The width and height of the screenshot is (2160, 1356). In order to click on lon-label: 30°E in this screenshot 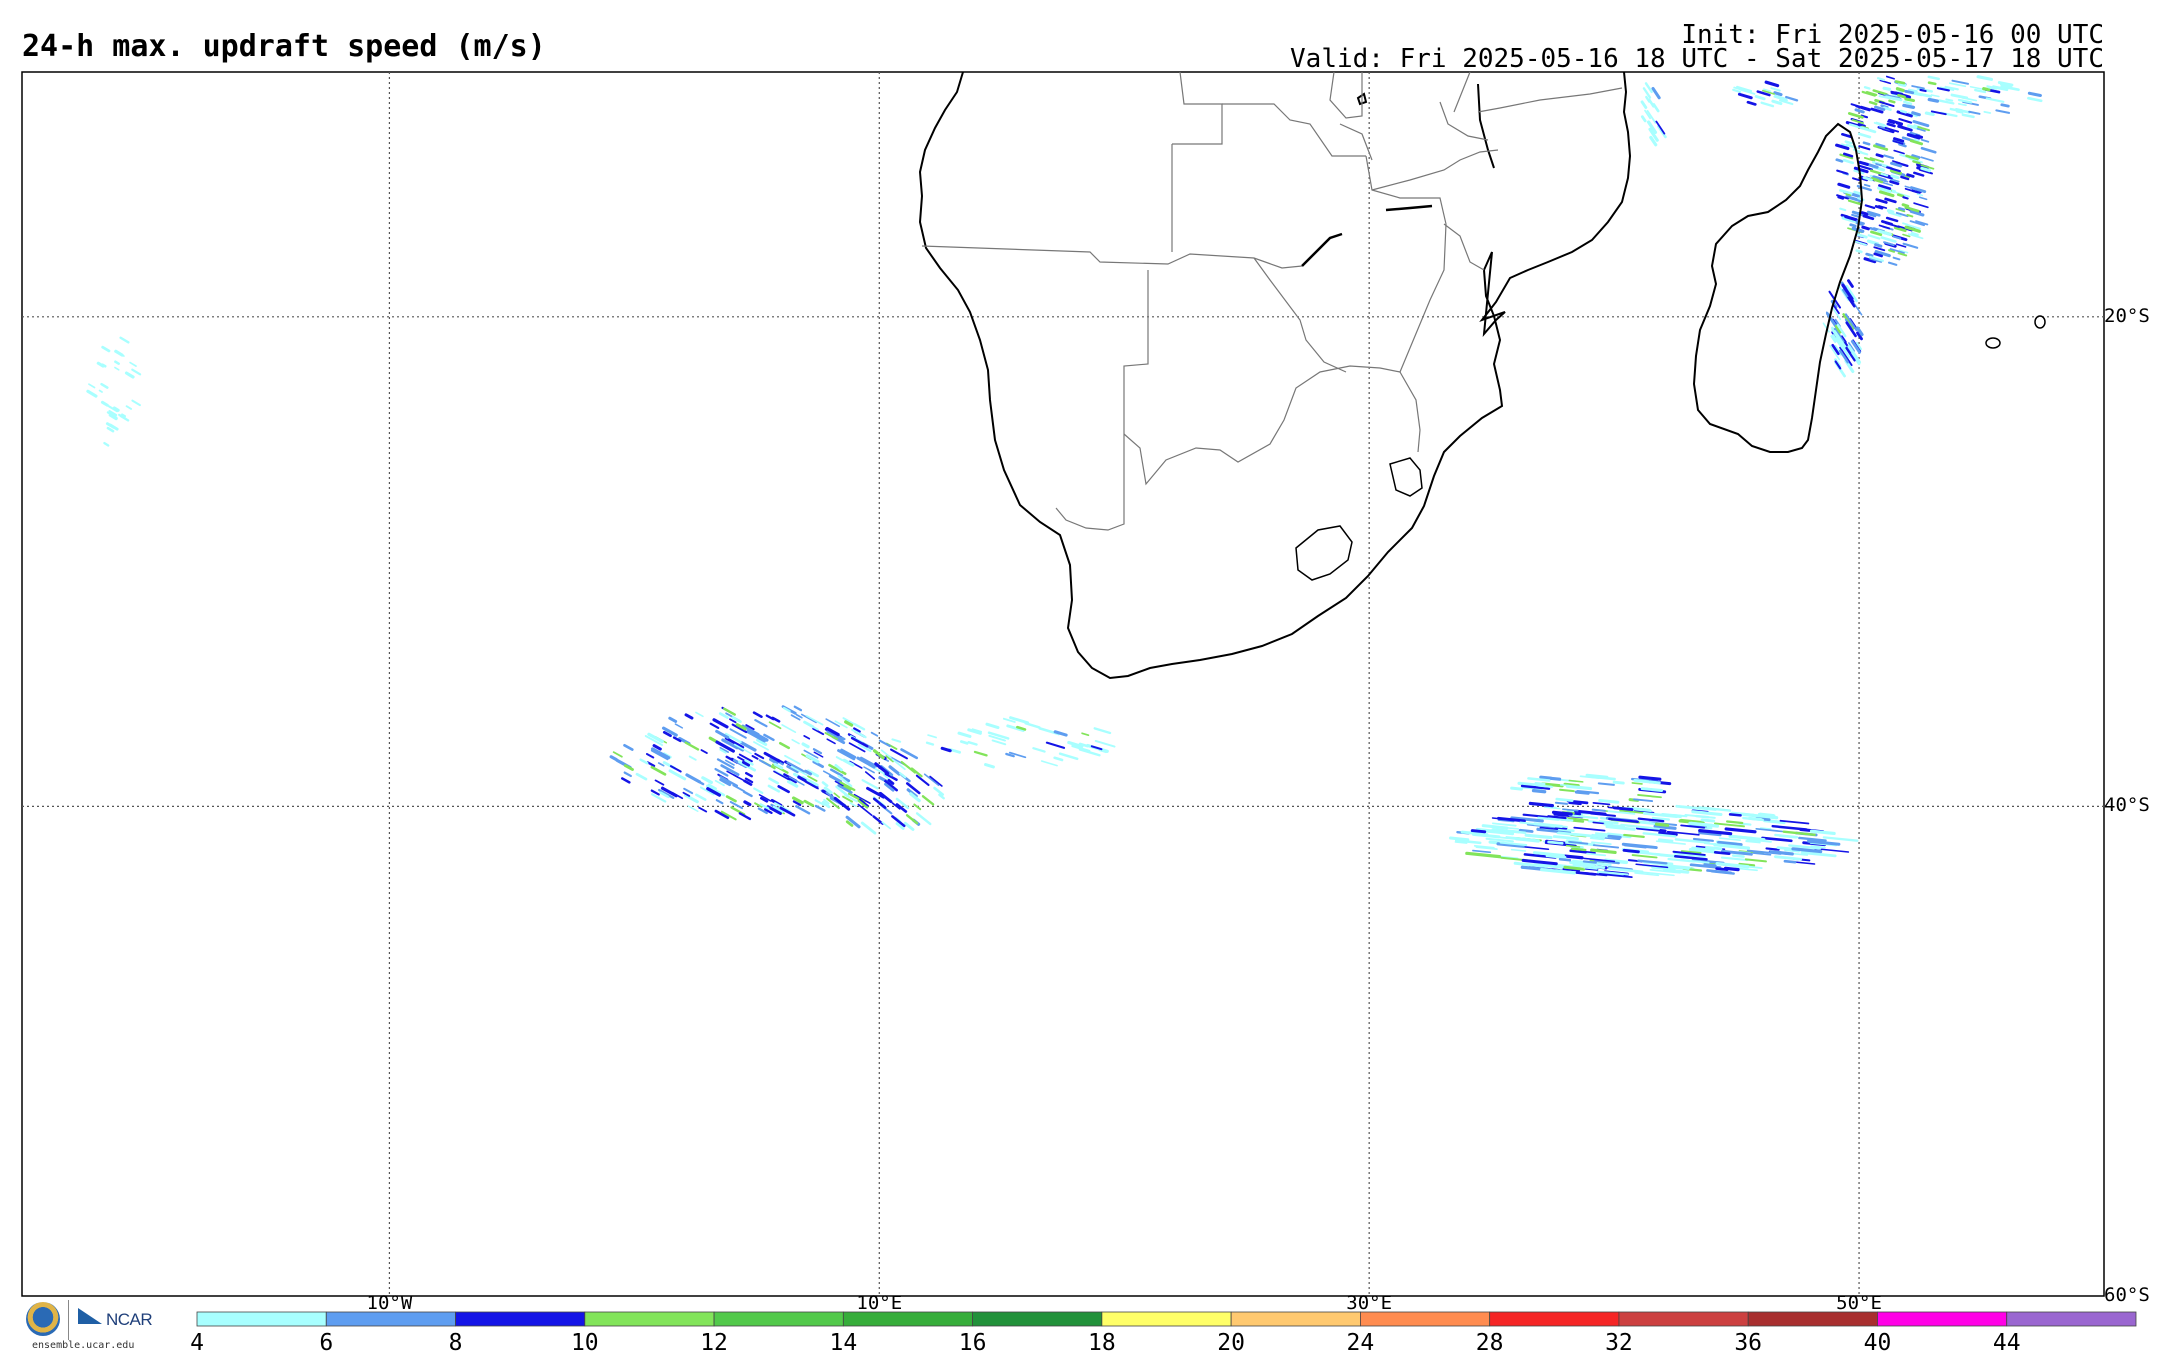, I will do `click(1369, 1303)`.